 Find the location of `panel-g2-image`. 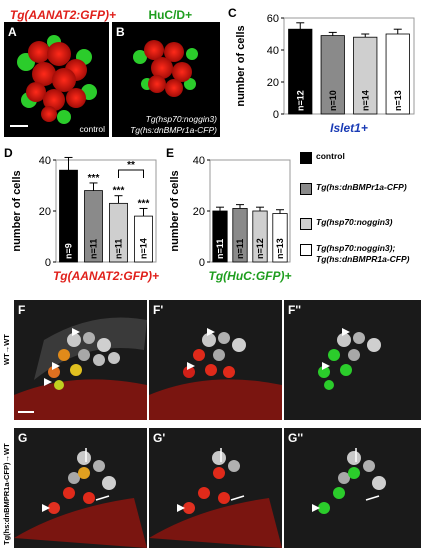

panel-g2-image is located at coordinates (352, 488).